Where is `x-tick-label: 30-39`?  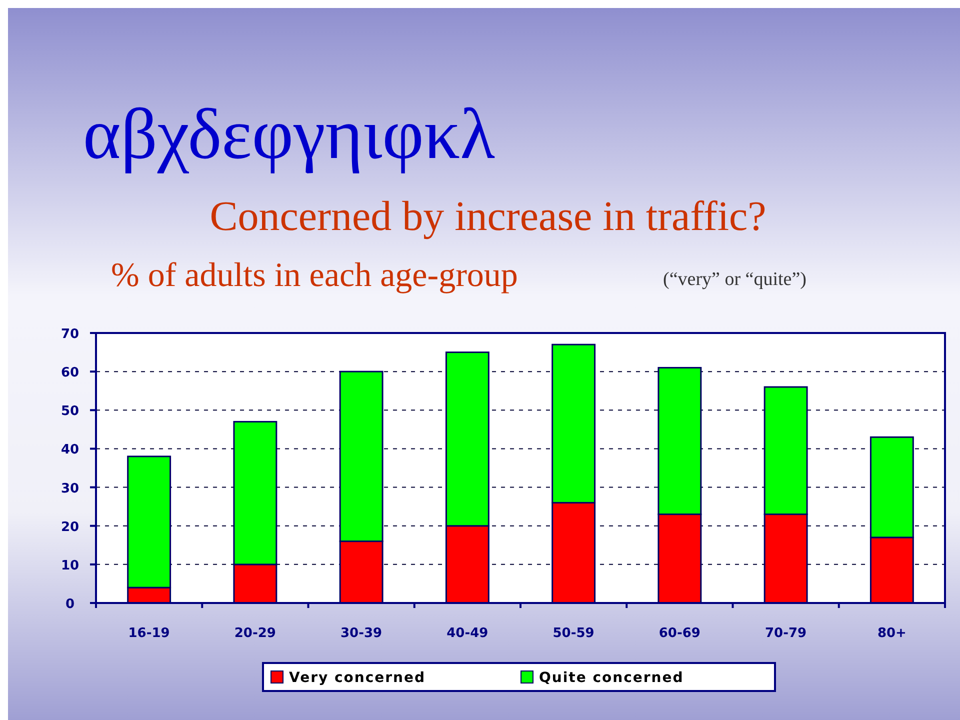
x-tick-label: 30-39 is located at coordinates (361, 633).